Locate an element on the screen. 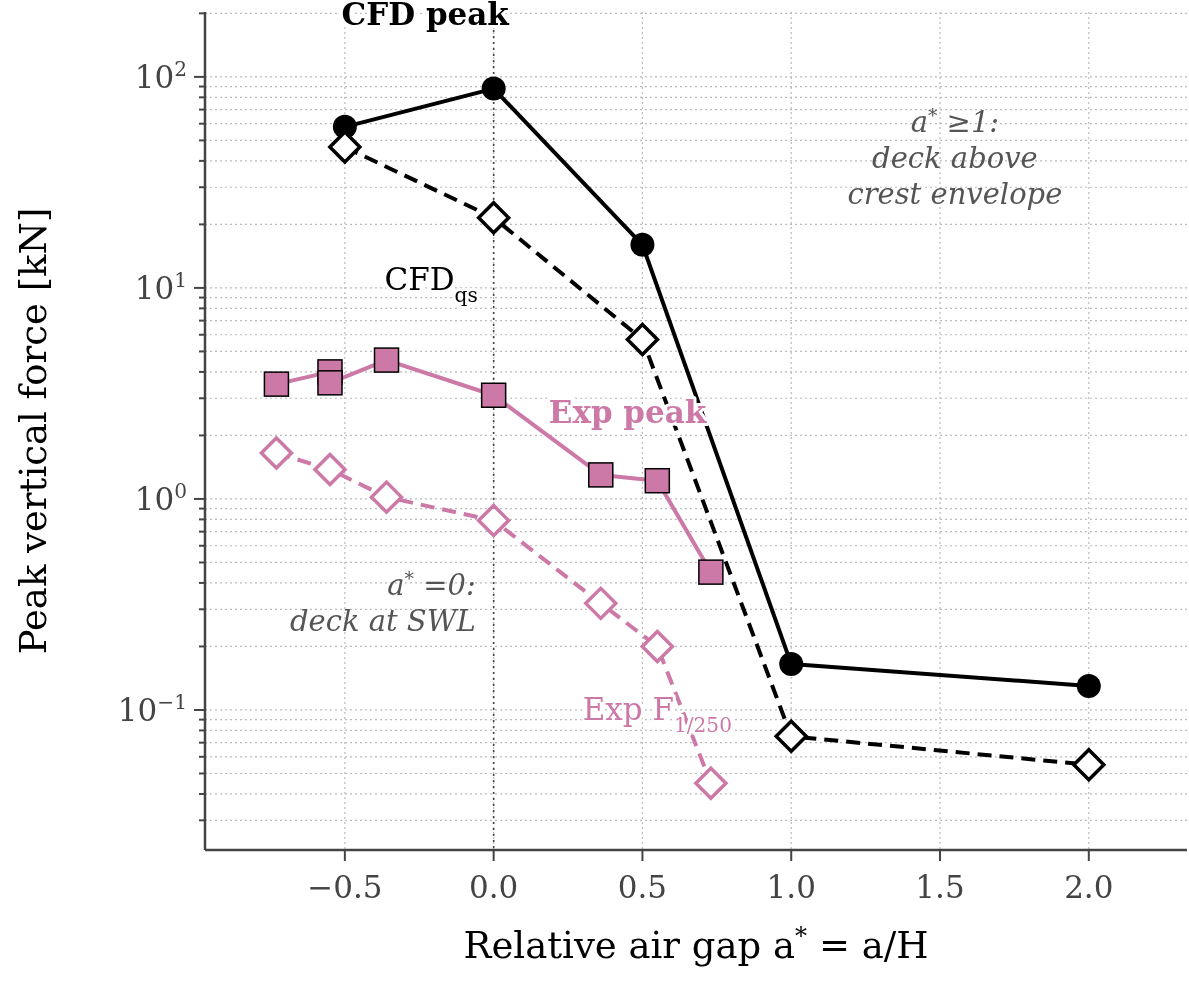 Image resolution: width=1189 pixels, height=991 pixels. x-tick-label: 0.5 is located at coordinates (642, 887).